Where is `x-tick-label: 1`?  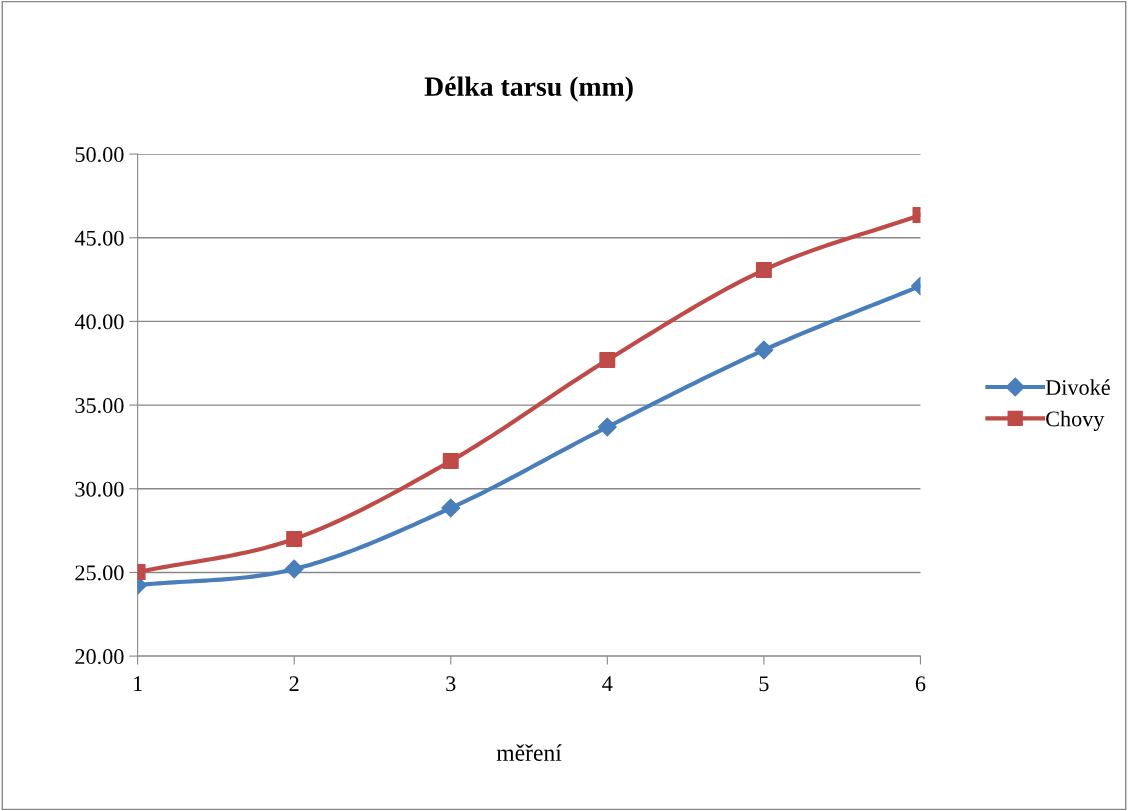 x-tick-label: 1 is located at coordinates (138, 683).